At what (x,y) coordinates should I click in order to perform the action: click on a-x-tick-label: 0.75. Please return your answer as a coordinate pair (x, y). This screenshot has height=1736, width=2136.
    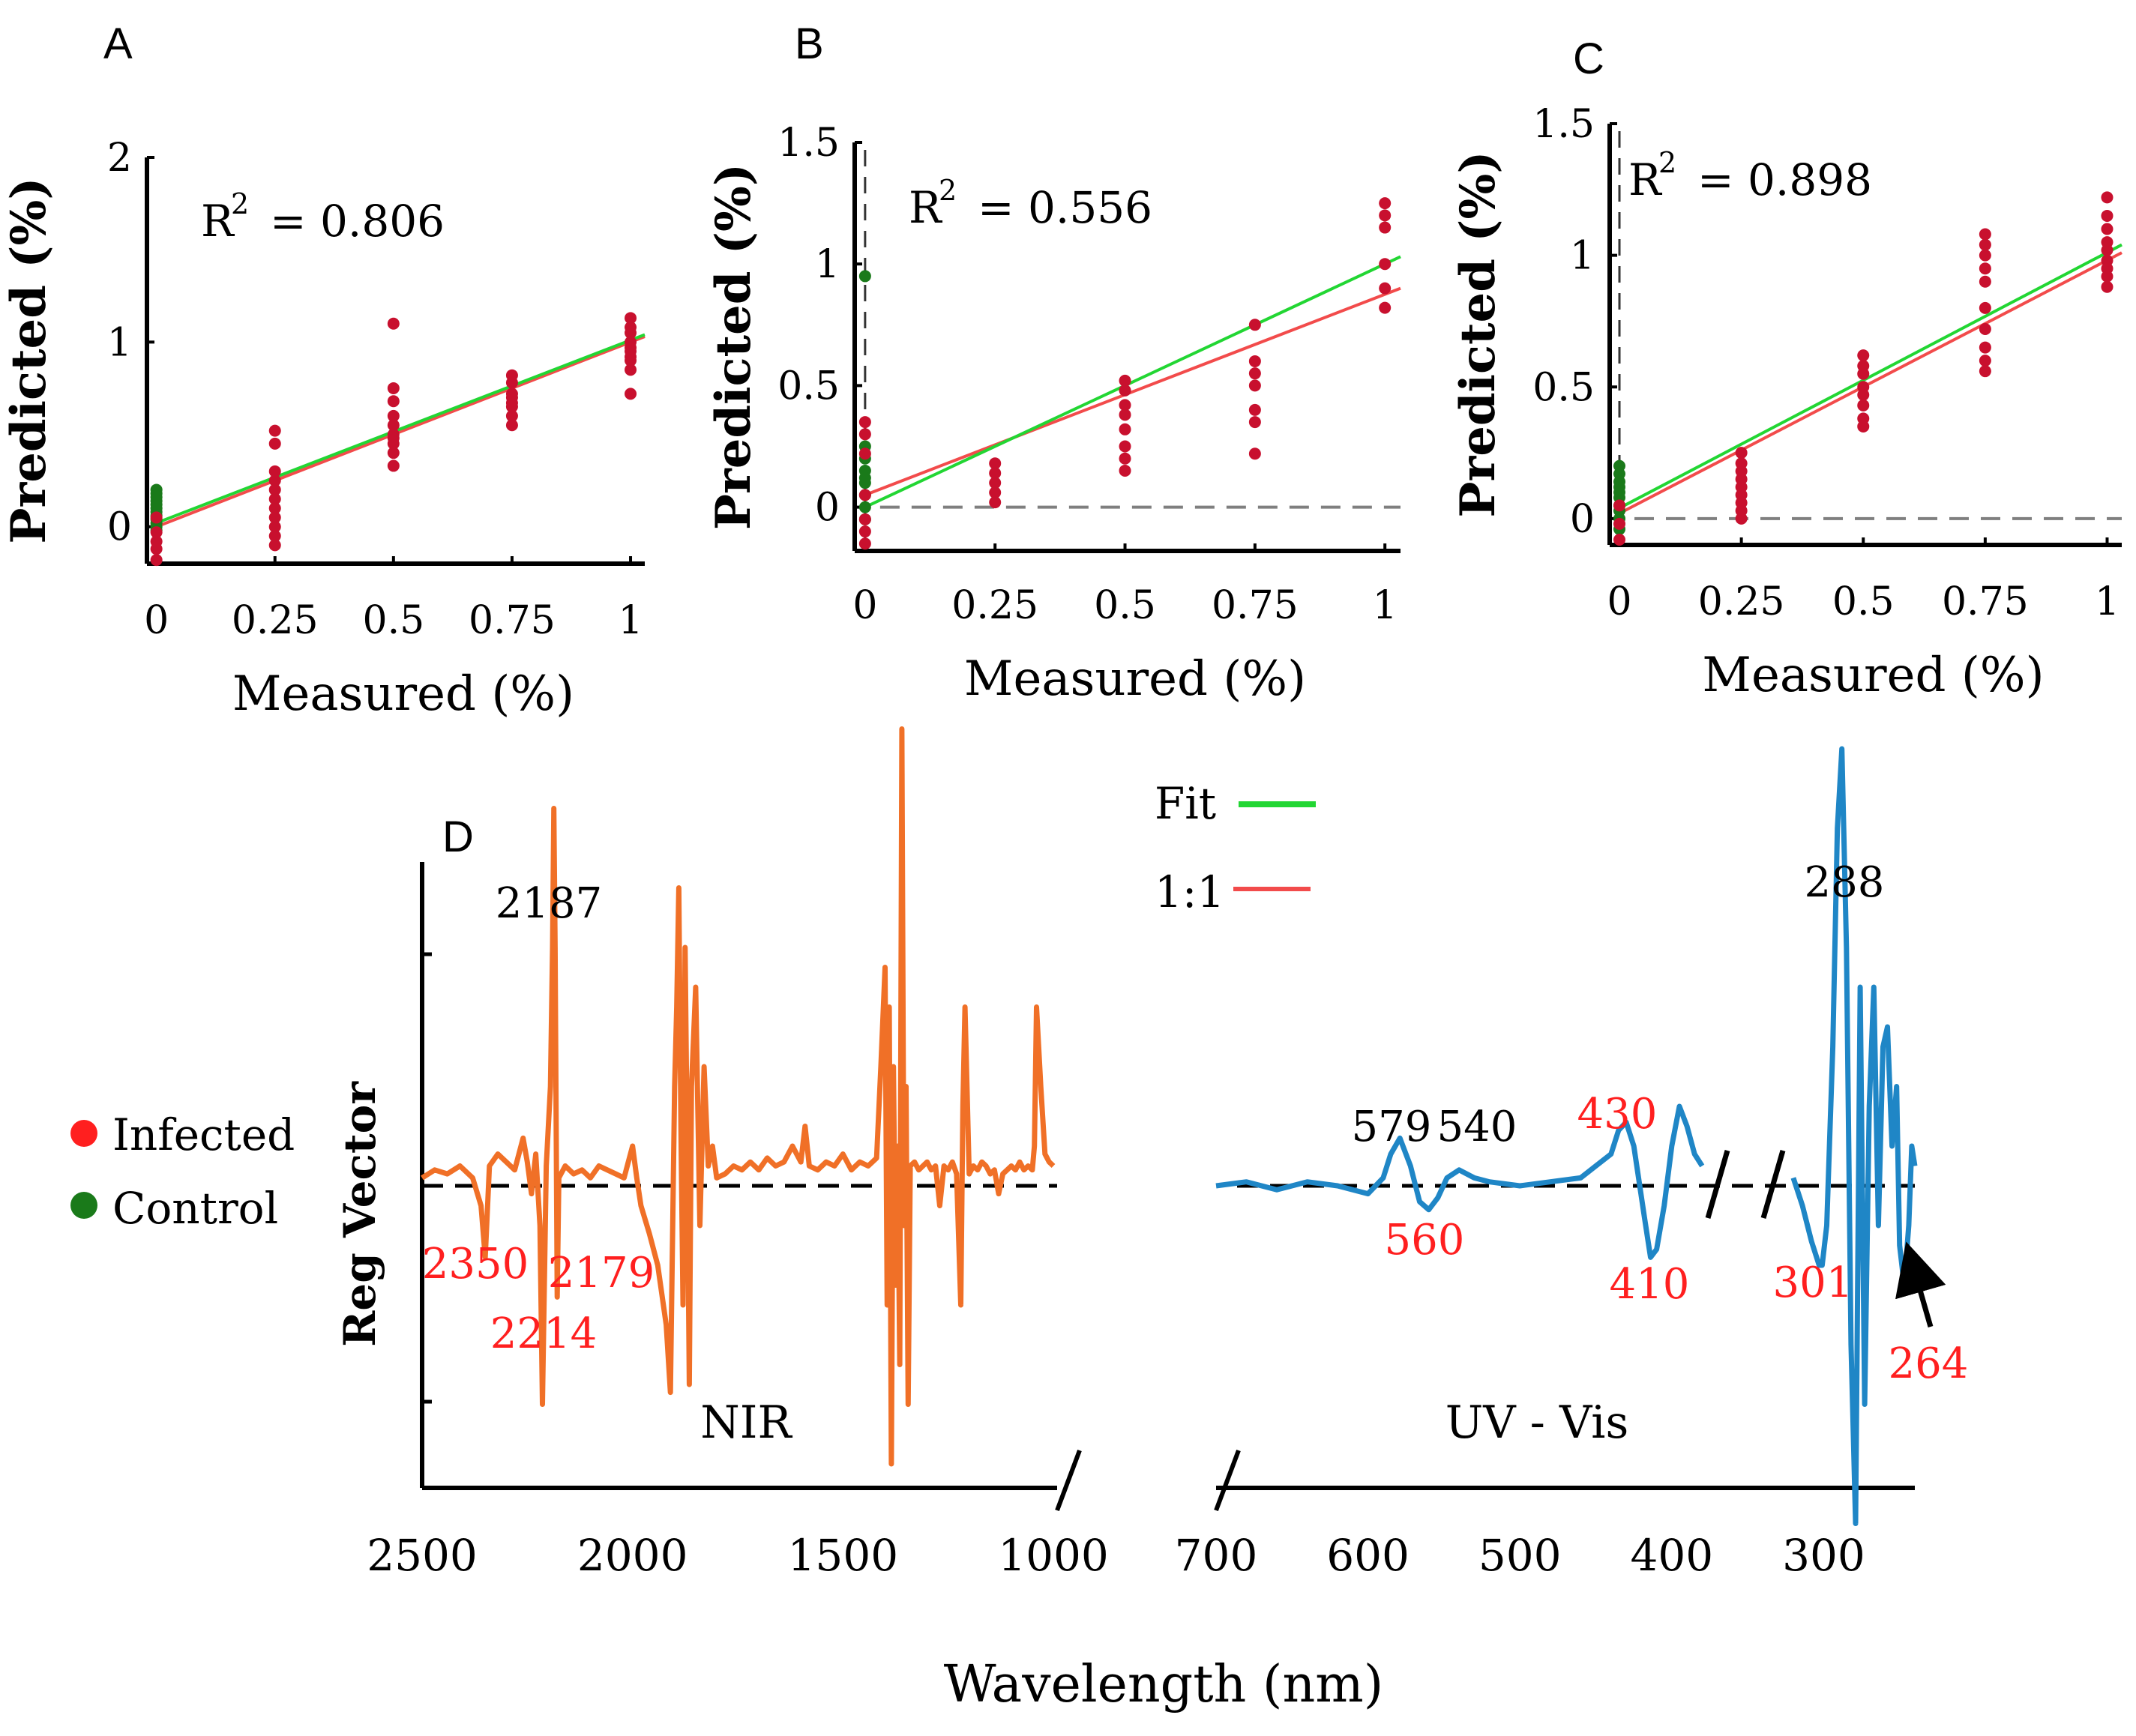
    Looking at the image, I should click on (512, 620).